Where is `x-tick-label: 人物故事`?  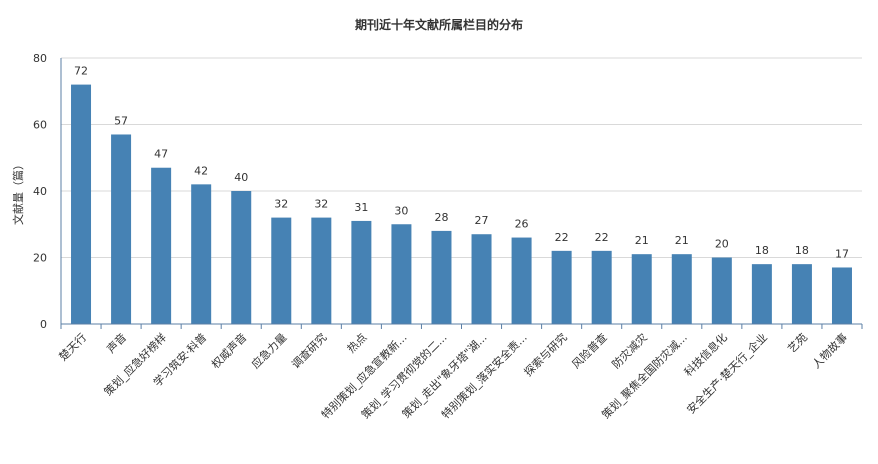
x-tick-label: 人物故事 is located at coordinates (829, 350).